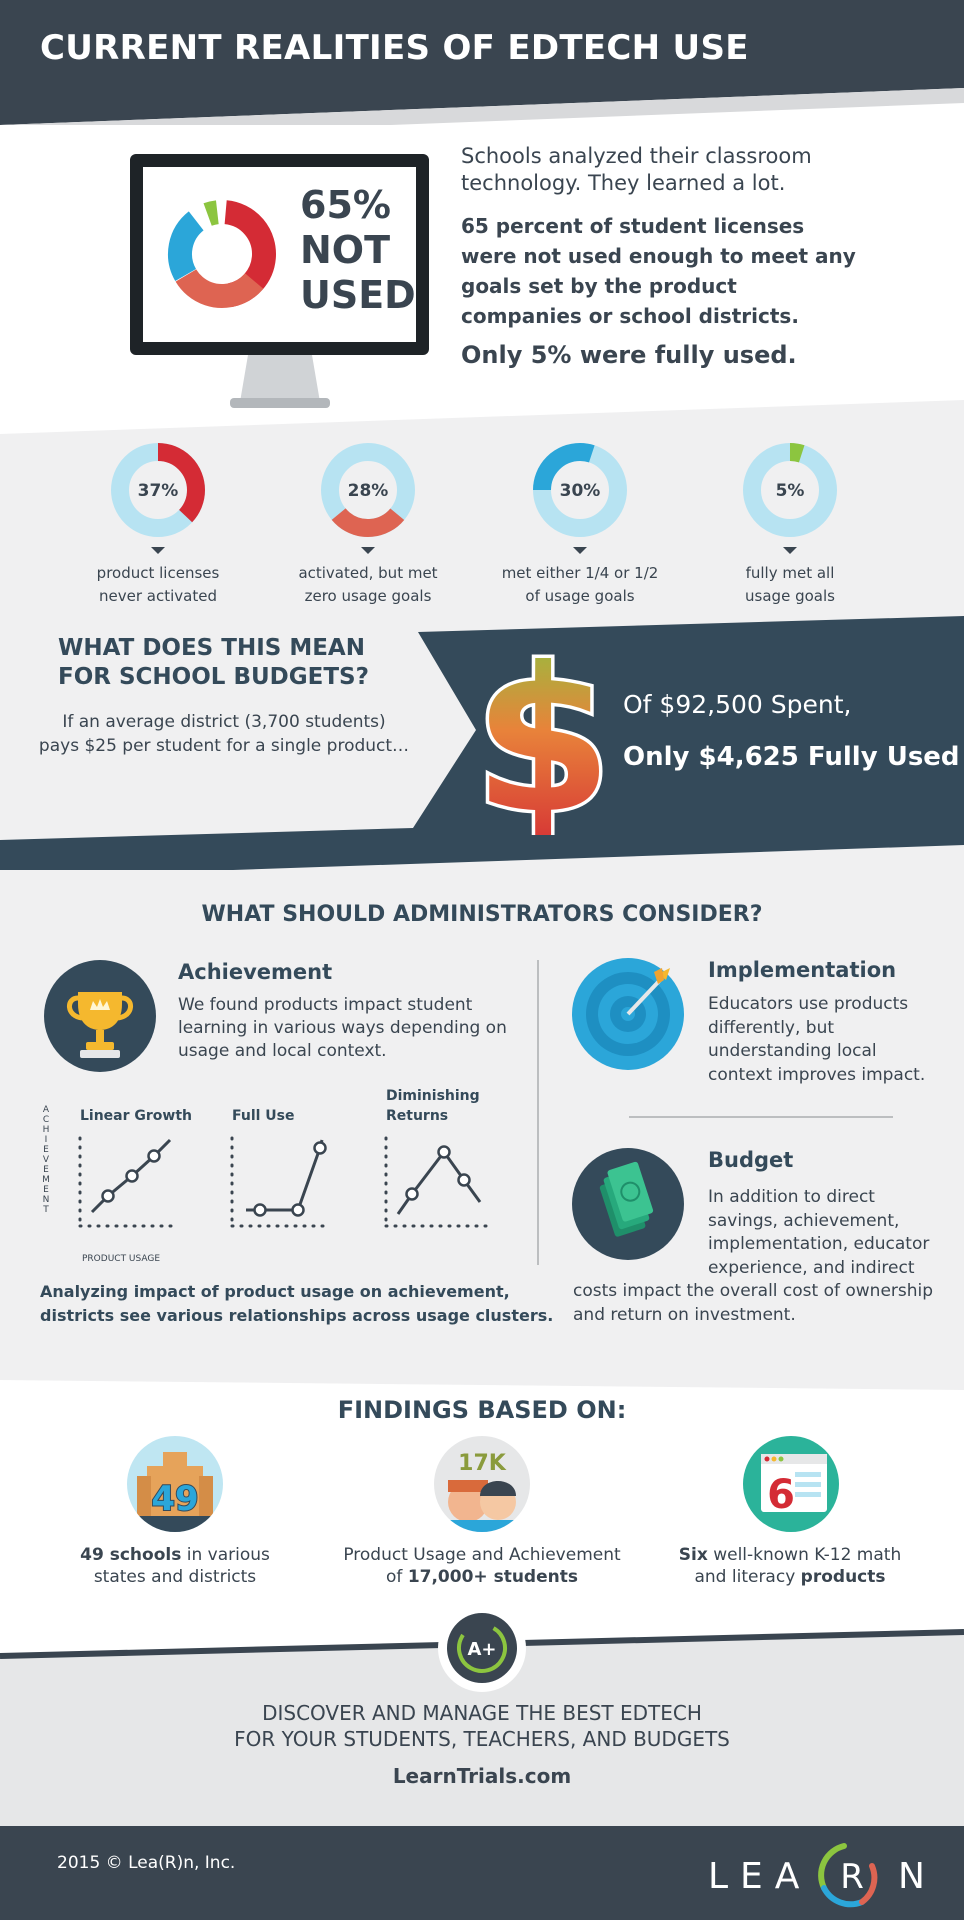  I want to click on graph-title-full: Full Use, so click(263, 1116).